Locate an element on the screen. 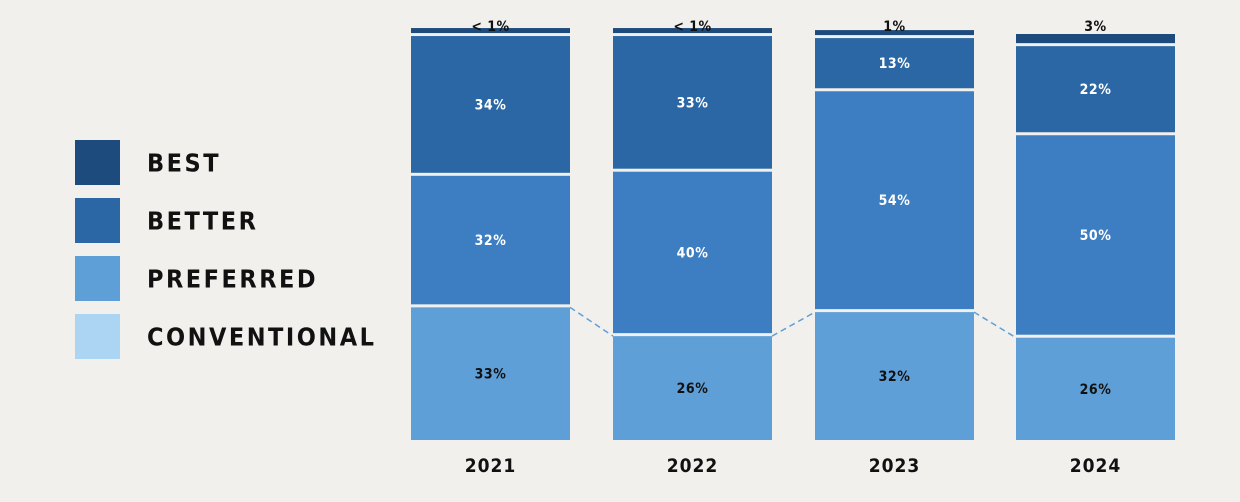  data-label-preferred-2023: 32% is located at coordinates (895, 377).